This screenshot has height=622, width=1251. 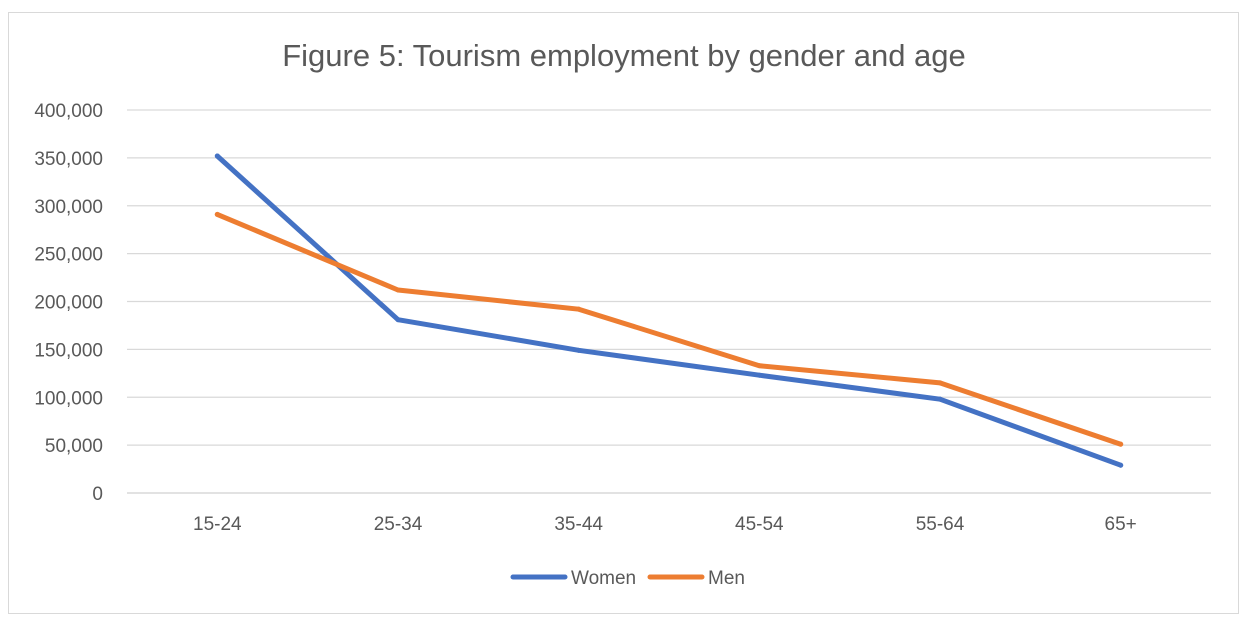 What do you see at coordinates (665, 524) in the screenshot?
I see `x-axis-tick-labels: 15-24 25-34 35-44 45-54 55-64 65+` at bounding box center [665, 524].